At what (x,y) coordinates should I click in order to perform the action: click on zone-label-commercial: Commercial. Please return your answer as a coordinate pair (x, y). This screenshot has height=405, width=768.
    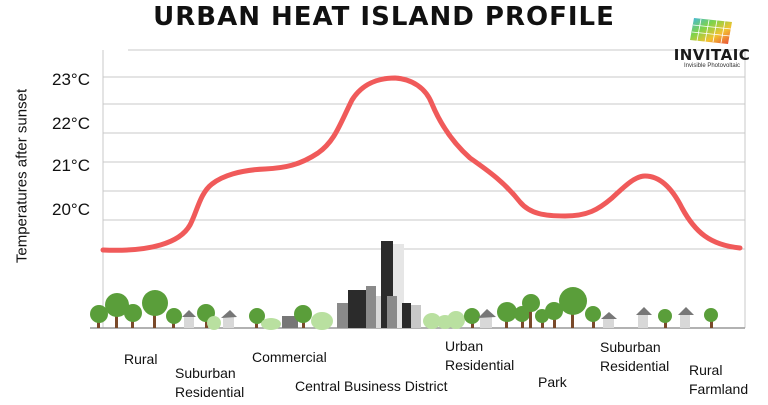
    Looking at the image, I should click on (289, 357).